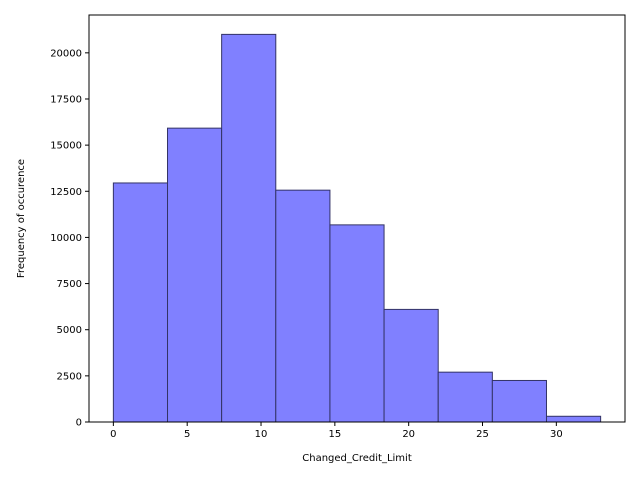 The image size is (640, 480). Describe the element at coordinates (187, 434) in the screenshot. I see `x-tick-label: 5` at that location.